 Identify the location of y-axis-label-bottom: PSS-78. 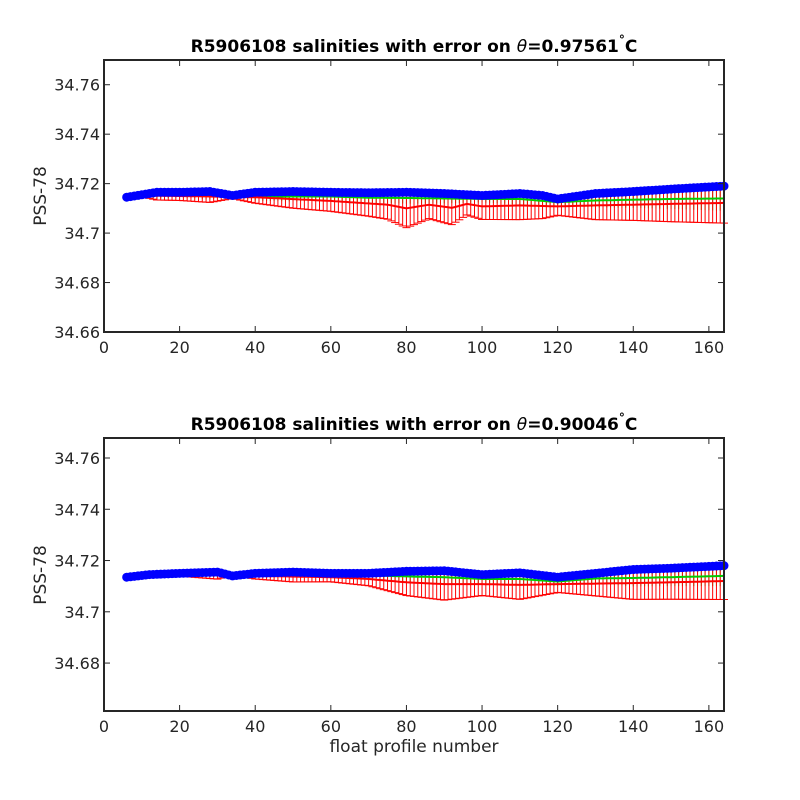
(41, 575).